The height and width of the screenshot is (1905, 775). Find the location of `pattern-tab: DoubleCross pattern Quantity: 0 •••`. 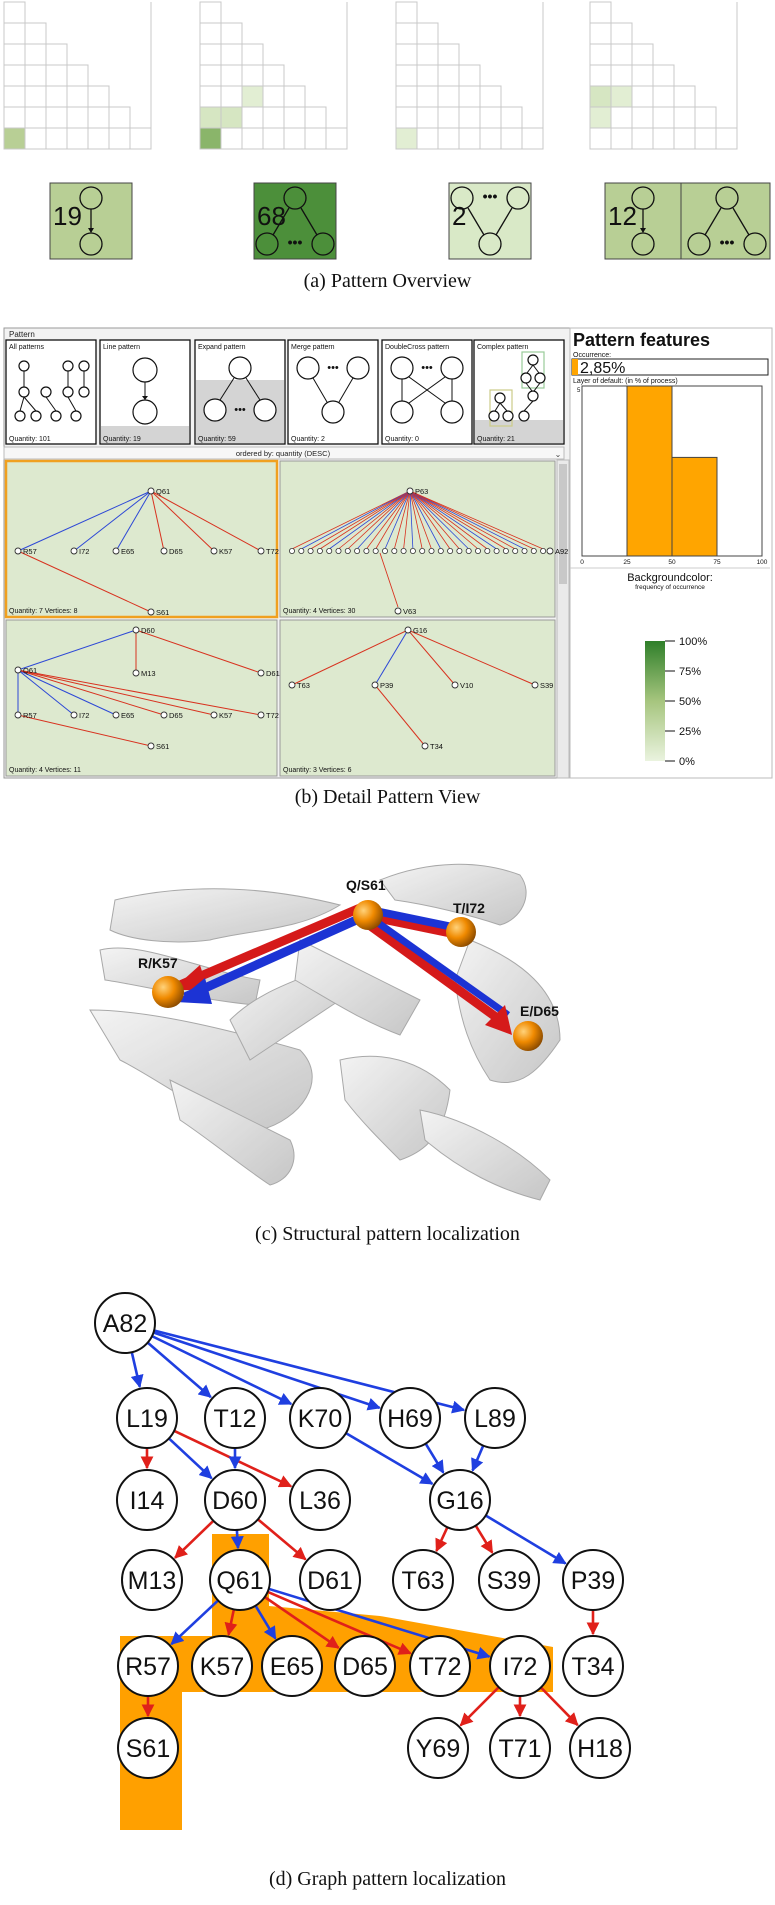

pattern-tab: DoubleCross pattern Quantity: 0 ••• is located at coordinates (427, 392).